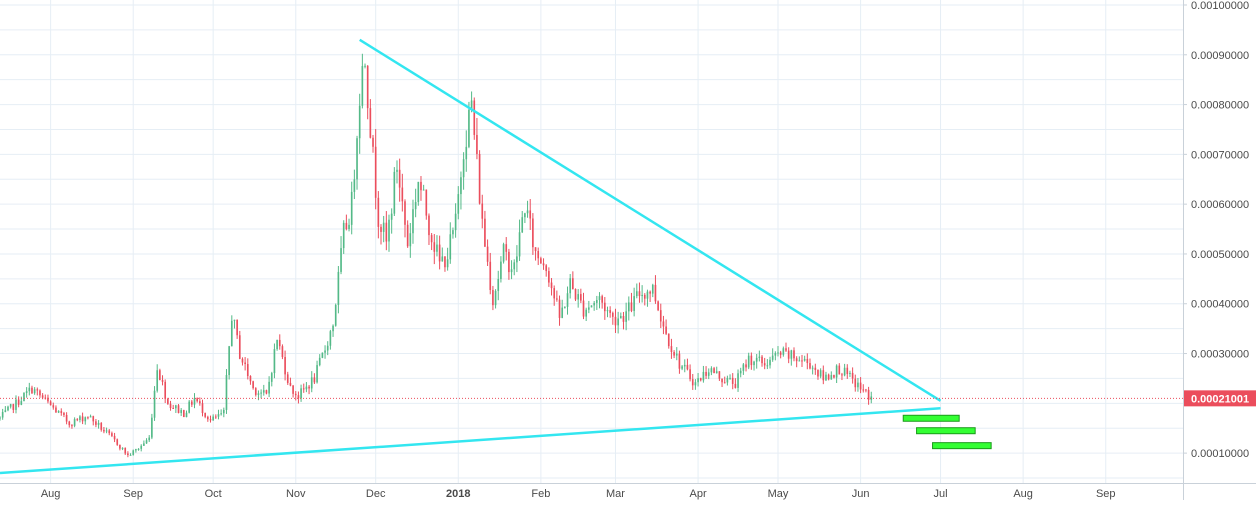 The image size is (1256, 505). Describe the element at coordinates (941, 494) in the screenshot. I see `x-tick-label: Jul` at that location.